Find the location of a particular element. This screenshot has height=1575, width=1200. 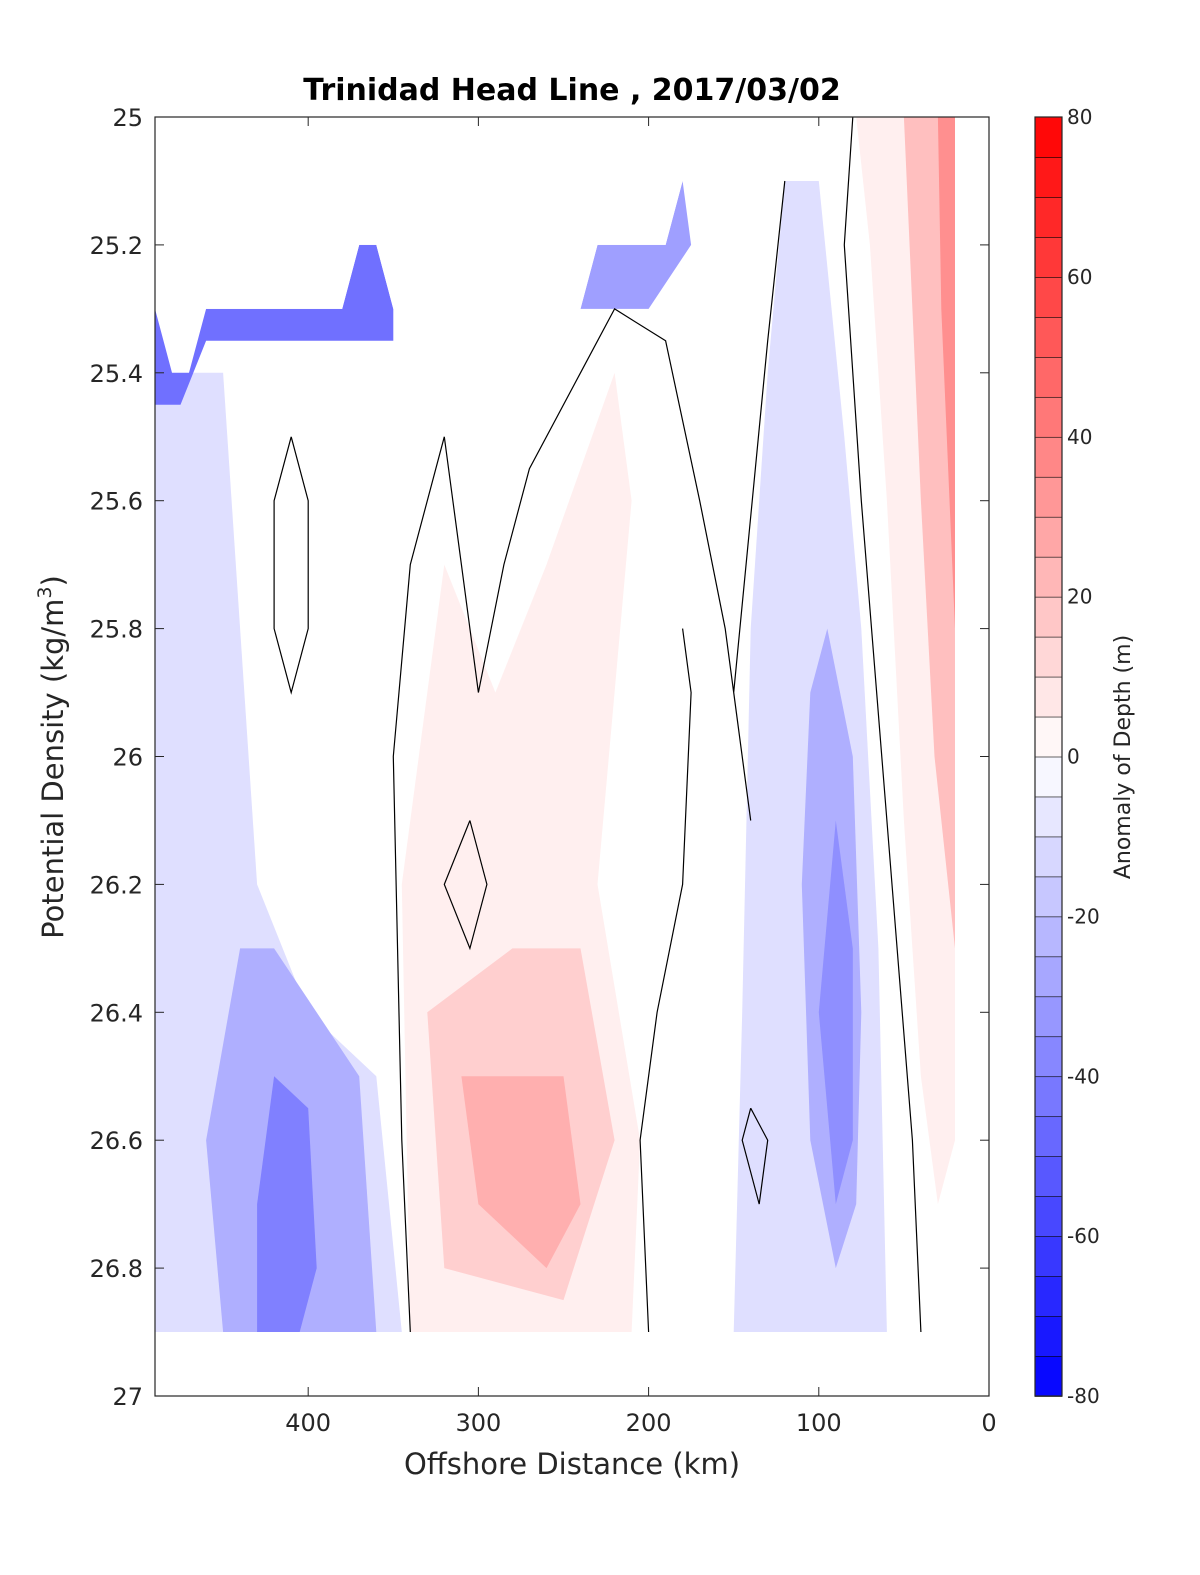

y-tick-label: 26.6 is located at coordinates (116, 1141).